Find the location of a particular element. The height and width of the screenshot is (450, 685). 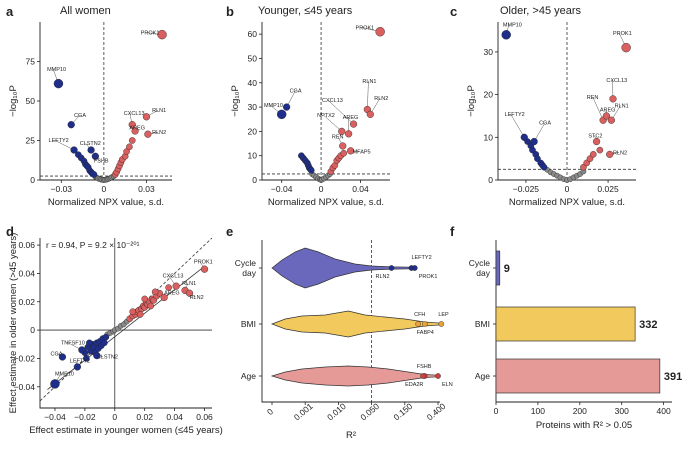

violin-point-label: ELN is located at coordinates (447, 385).